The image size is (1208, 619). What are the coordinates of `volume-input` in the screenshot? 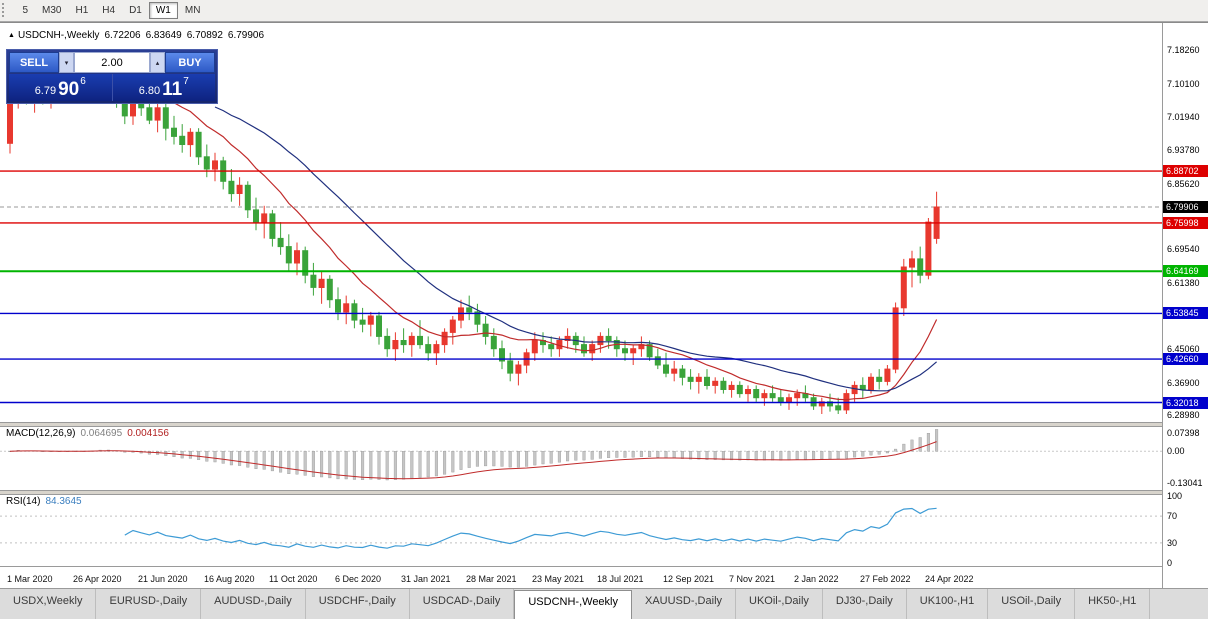 It's located at (112, 62).